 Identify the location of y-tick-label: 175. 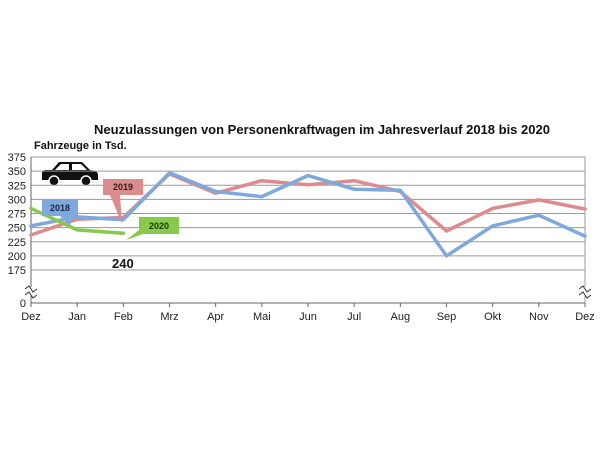
(17, 271).